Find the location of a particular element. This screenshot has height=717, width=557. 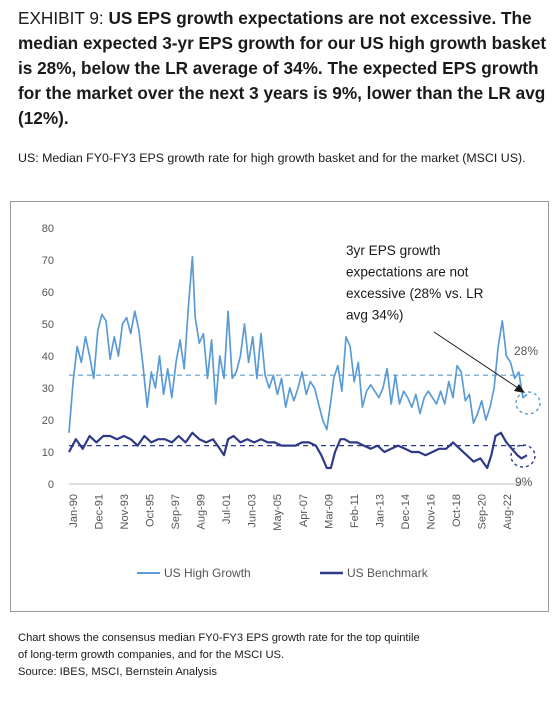

callout-arrow-line is located at coordinates (477, 361).